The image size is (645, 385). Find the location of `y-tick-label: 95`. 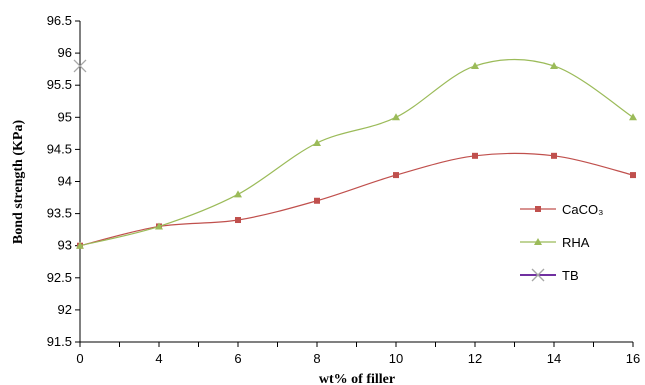

y-tick-label: 95 is located at coordinates (65, 116).